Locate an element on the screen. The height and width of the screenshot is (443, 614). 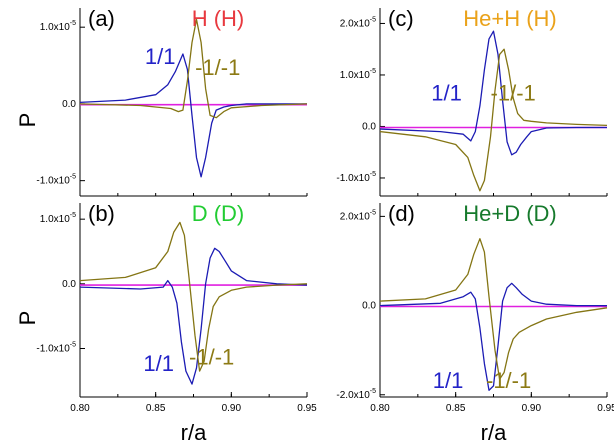
panel-label: (c) is located at coordinates (401, 18).